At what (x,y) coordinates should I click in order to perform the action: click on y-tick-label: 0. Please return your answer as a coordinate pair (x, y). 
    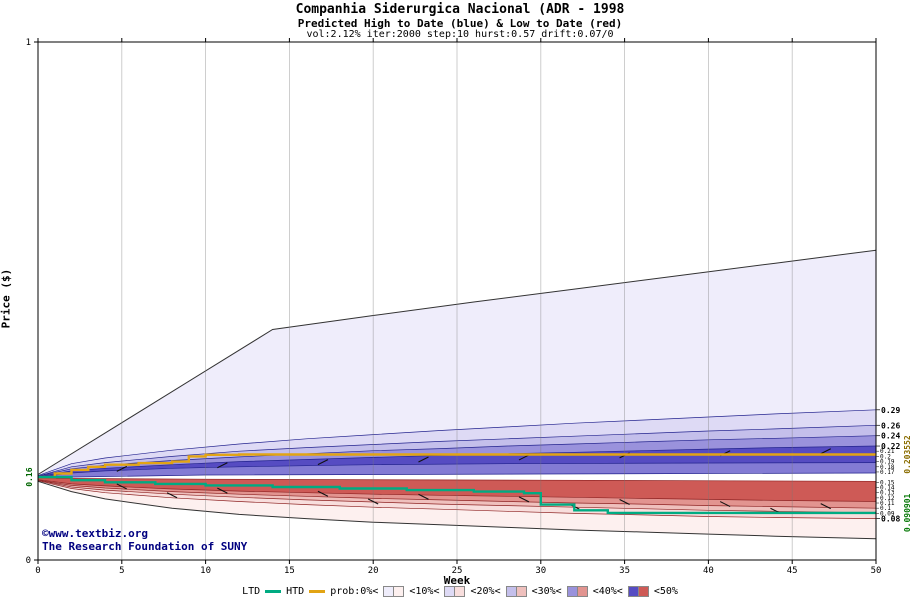
    Looking at the image, I should click on (28, 561).